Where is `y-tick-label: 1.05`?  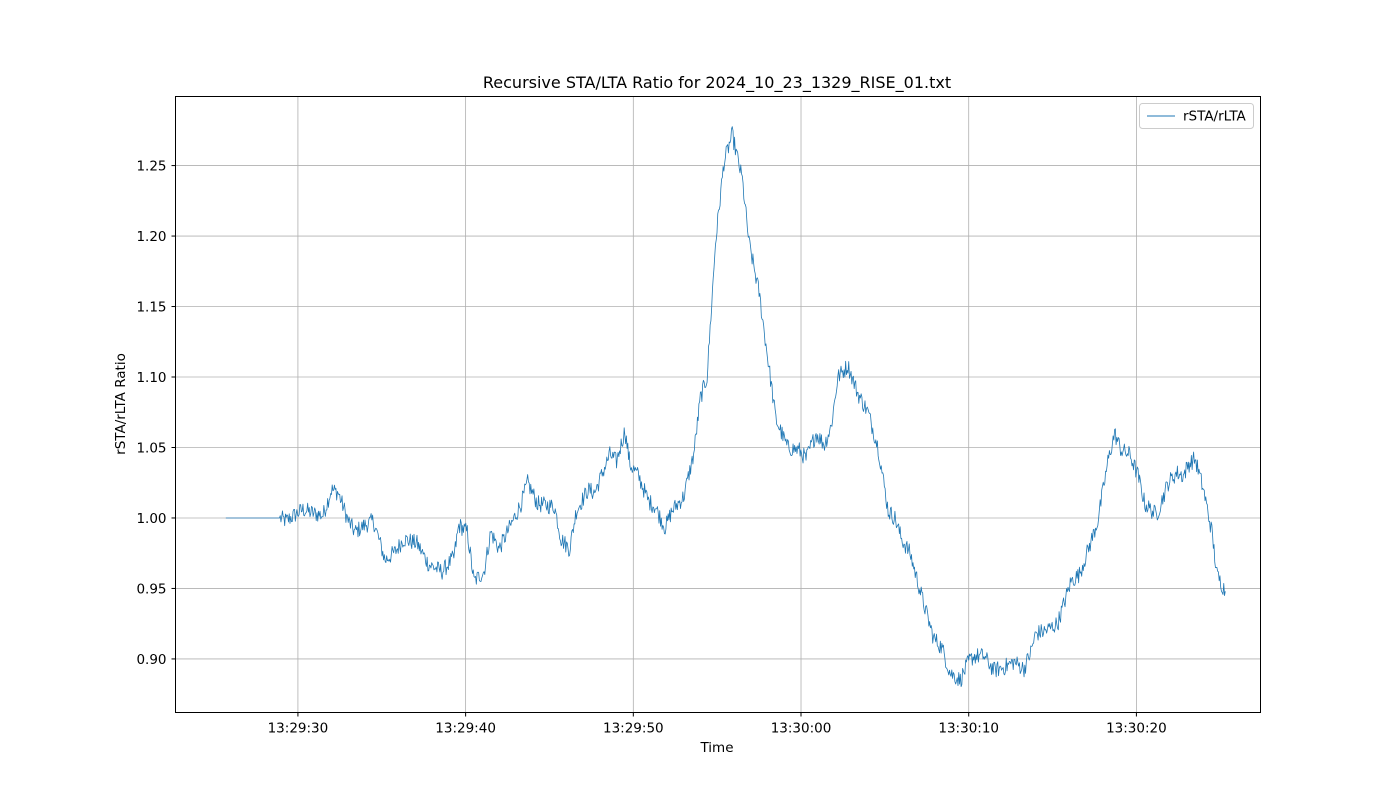
y-tick-label: 1.05 is located at coordinates (151, 448).